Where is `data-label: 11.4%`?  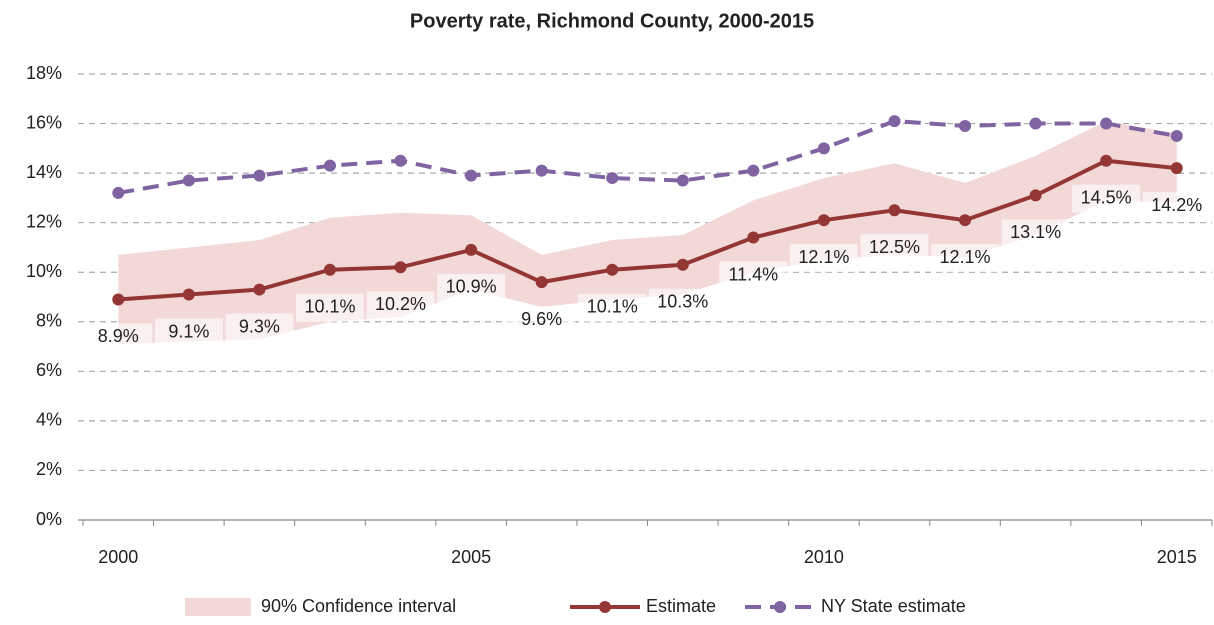
data-label: 11.4% is located at coordinates (753, 274).